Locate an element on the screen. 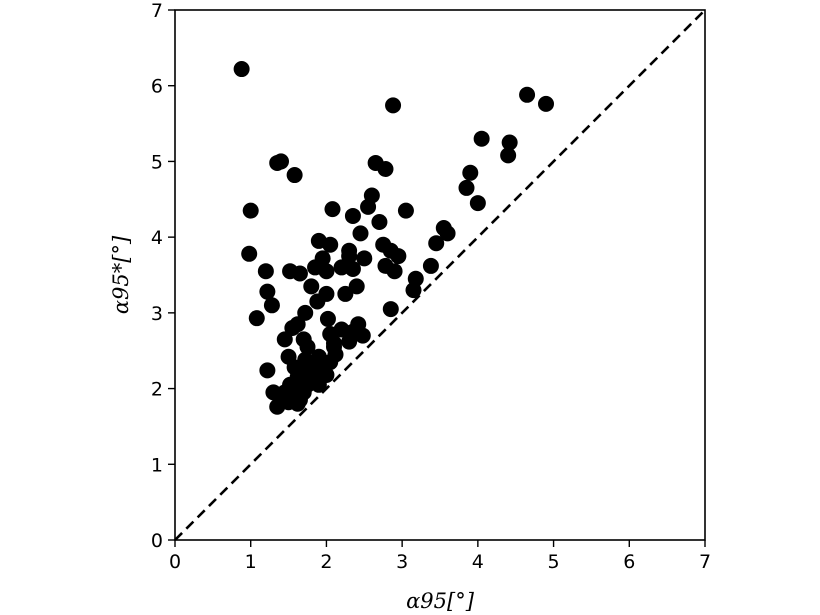 The width and height of the screenshot is (820, 615). y-tick-label-1: 1 is located at coordinates (157, 465).